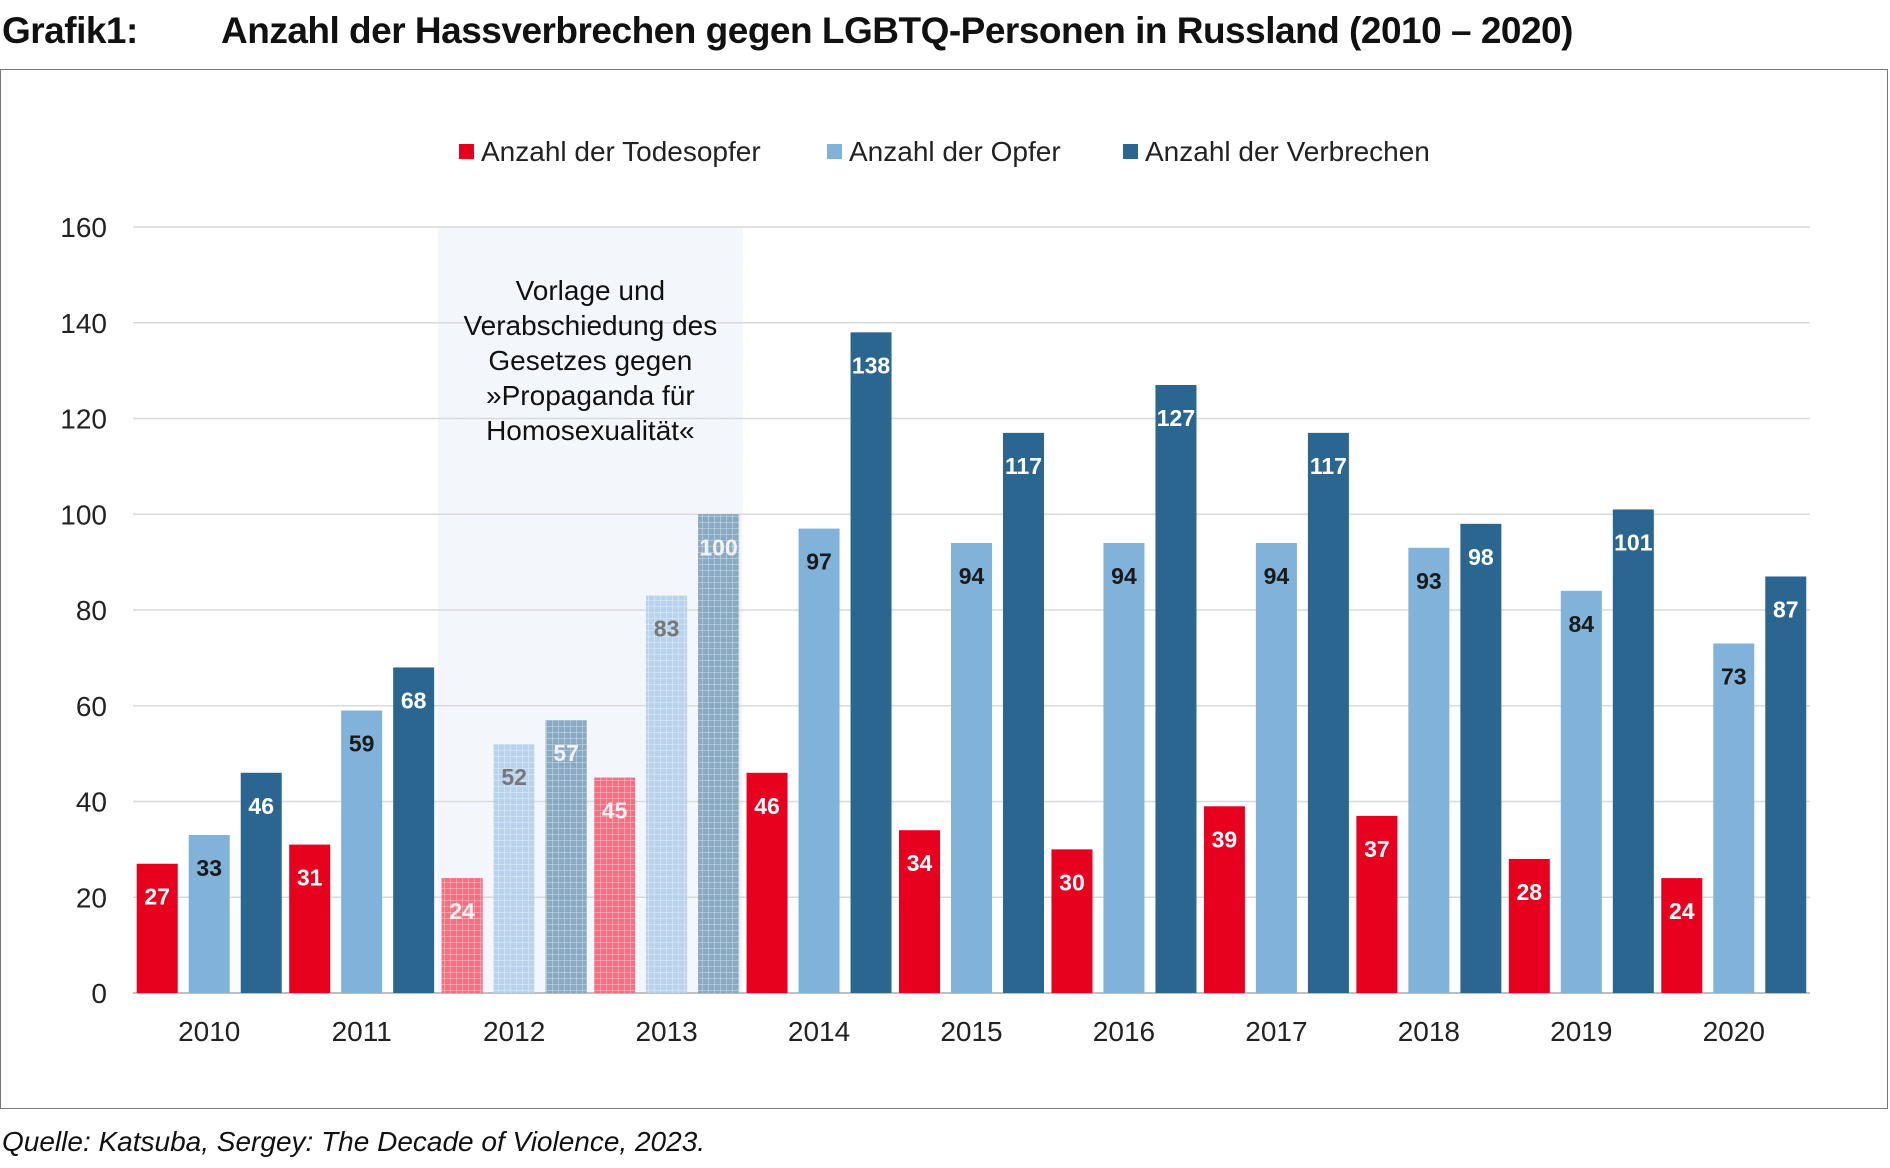 Image resolution: width=1890 pixels, height=1168 pixels. I want to click on y-tick-label: 20, so click(91, 897).